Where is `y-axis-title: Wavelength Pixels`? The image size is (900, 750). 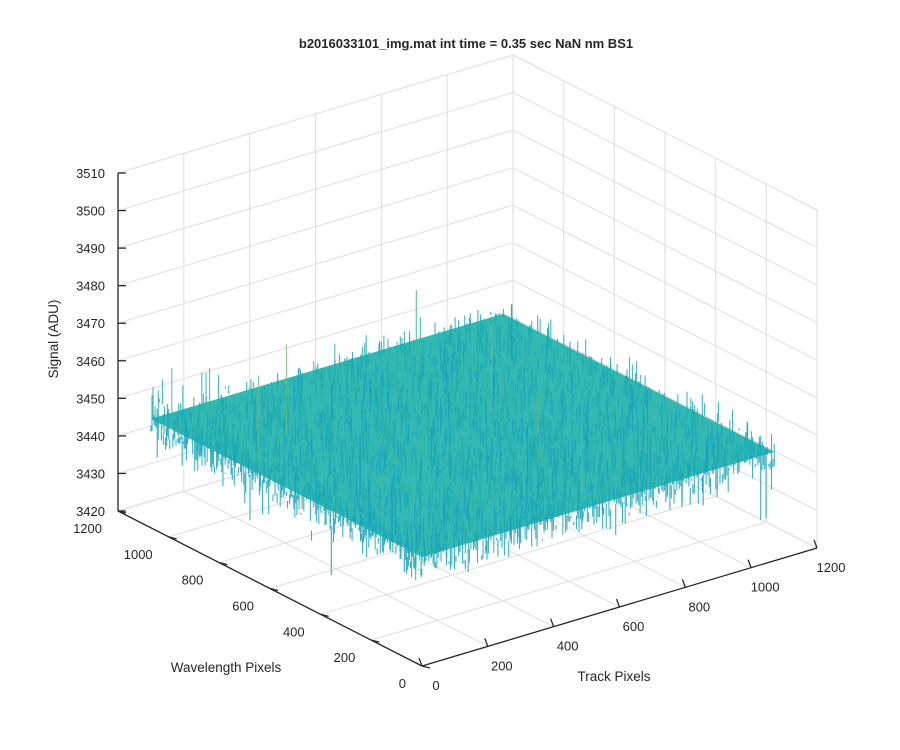
y-axis-title: Wavelength Pixels is located at coordinates (226, 667).